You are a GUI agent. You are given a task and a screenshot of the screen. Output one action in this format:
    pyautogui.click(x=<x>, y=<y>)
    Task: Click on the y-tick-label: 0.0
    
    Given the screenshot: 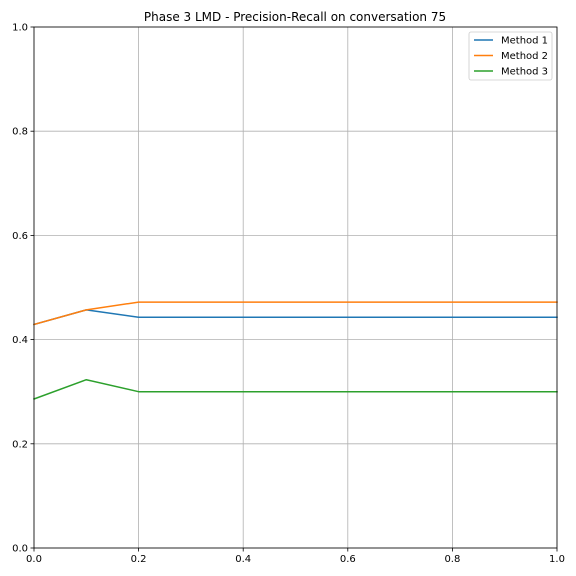 What is the action you would take?
    pyautogui.click(x=20, y=549)
    